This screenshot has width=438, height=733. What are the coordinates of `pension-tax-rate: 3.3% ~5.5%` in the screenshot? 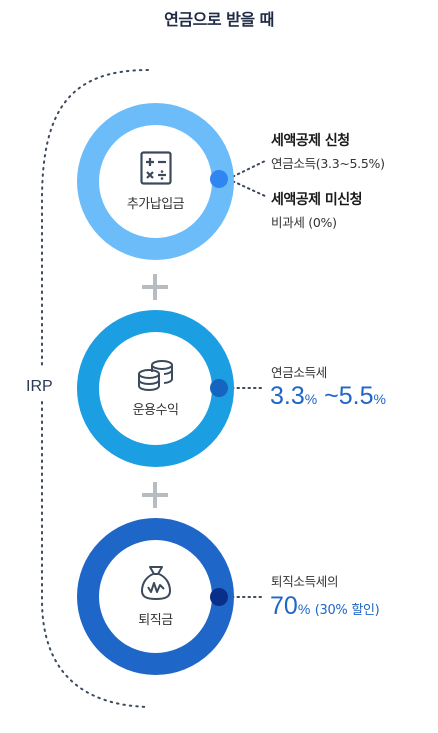 It's located at (328, 396).